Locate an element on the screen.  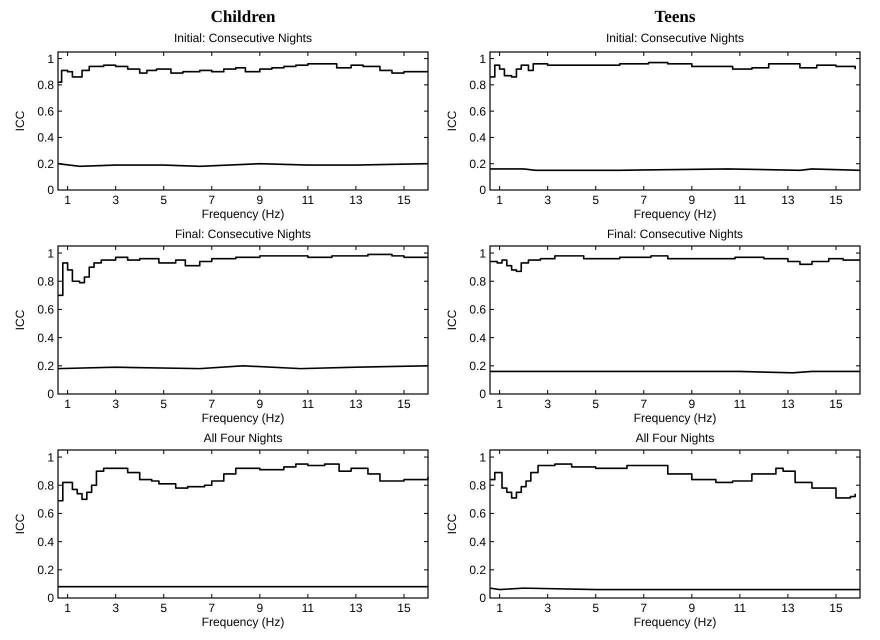
chart-title: Children is located at coordinates (243, 16).